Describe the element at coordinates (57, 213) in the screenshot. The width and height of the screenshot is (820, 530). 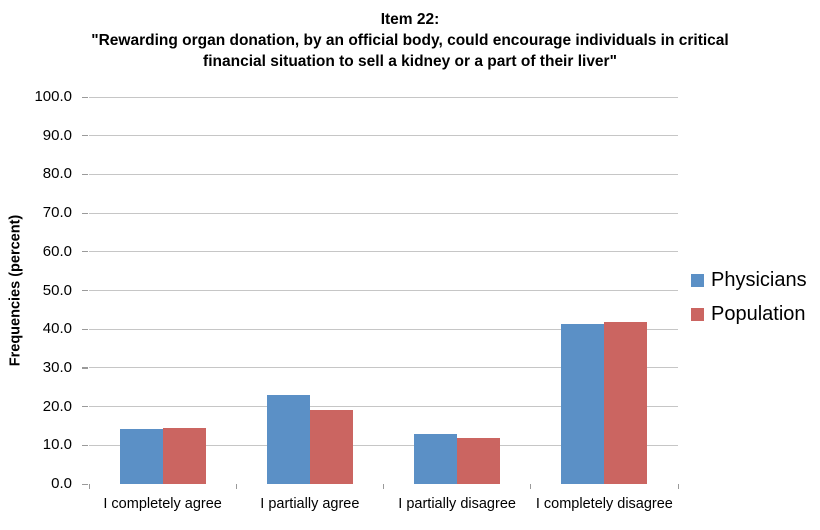
I see `y-axis-tick-label: 70.0` at that location.